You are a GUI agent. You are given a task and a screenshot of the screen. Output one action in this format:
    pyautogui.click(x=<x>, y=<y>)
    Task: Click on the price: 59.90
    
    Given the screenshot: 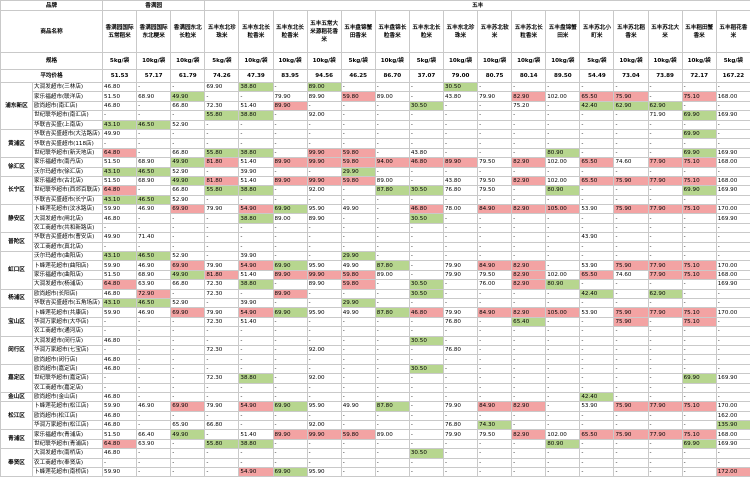 What is the action you would take?
    pyautogui.click(x=120, y=406)
    